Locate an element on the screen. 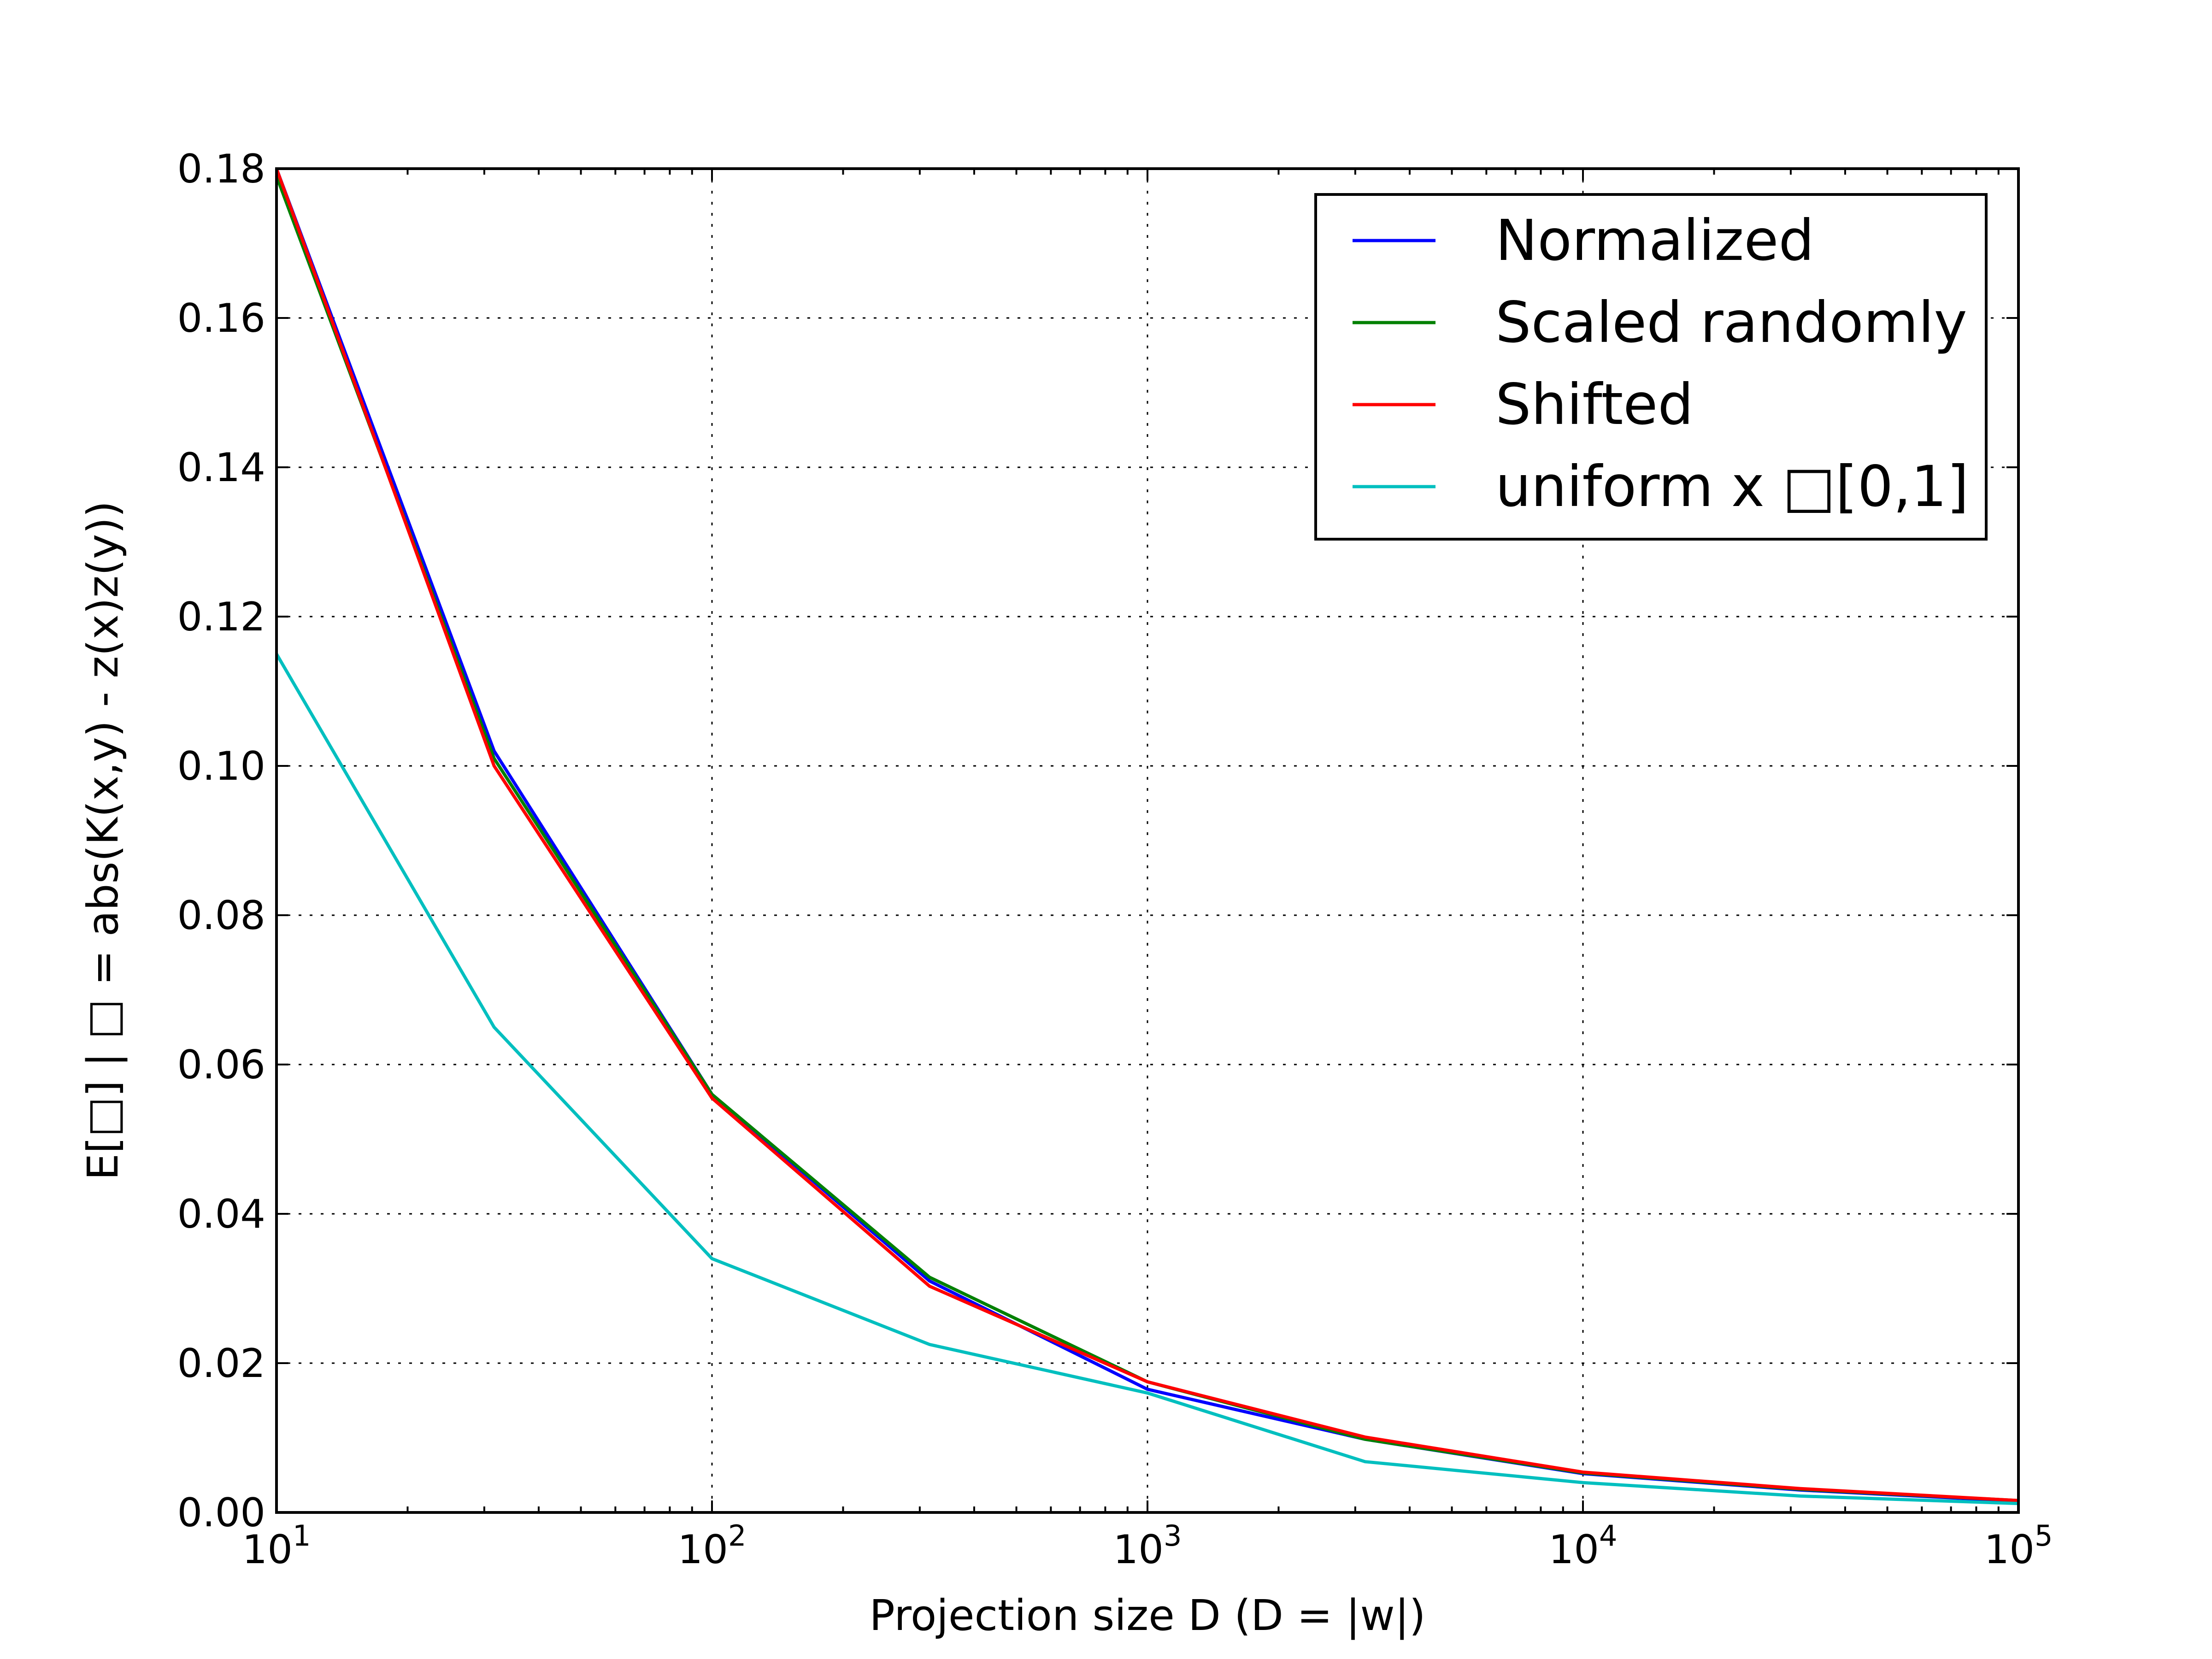 This screenshot has width=2212, height=1659. legend-label-1: Scaled randomly is located at coordinates (1731, 322).